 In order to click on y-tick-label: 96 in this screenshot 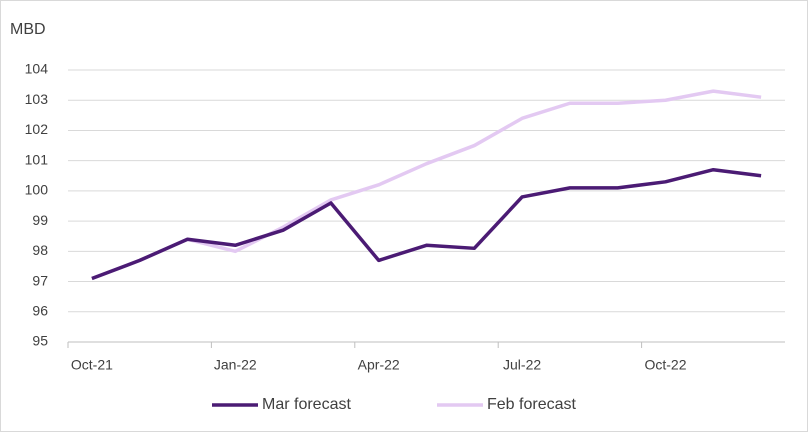, I will do `click(40, 310)`.